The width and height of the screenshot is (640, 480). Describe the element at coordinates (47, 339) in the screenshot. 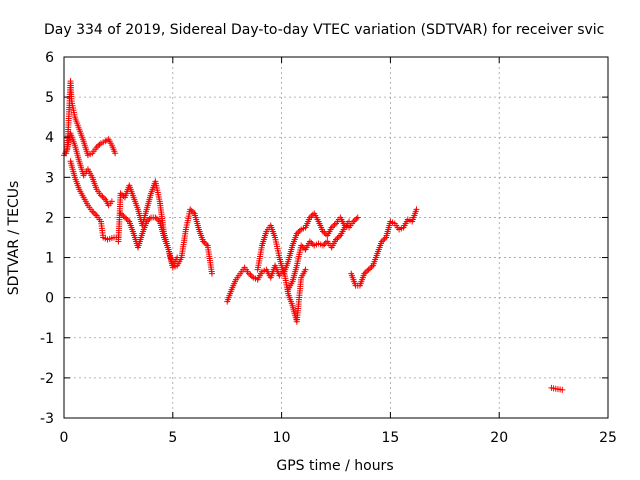

I see `y-tick-label: -1` at that location.